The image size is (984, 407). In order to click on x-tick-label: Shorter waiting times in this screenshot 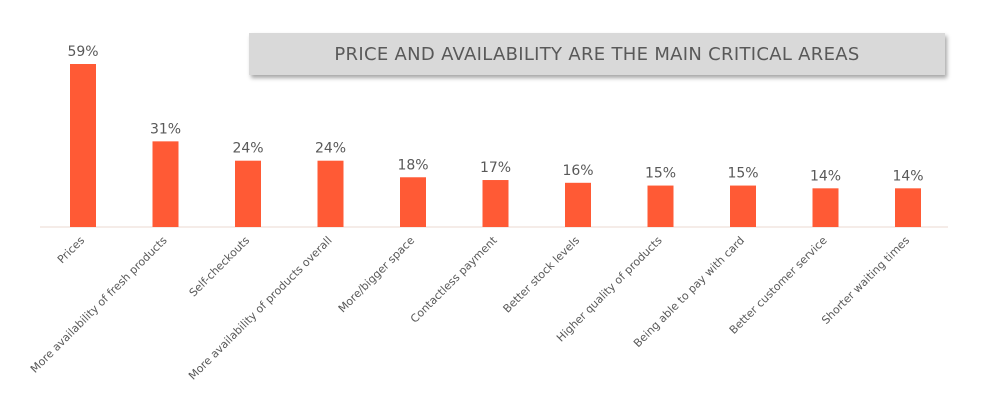, I will do `click(865, 280)`.